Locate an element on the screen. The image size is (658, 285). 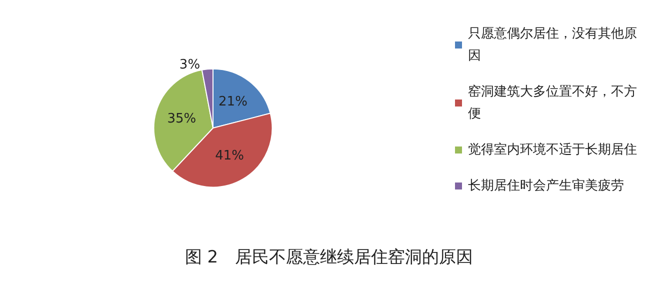
legend-label: 觉得室内环境不适于长期居住 is located at coordinates (552, 150).